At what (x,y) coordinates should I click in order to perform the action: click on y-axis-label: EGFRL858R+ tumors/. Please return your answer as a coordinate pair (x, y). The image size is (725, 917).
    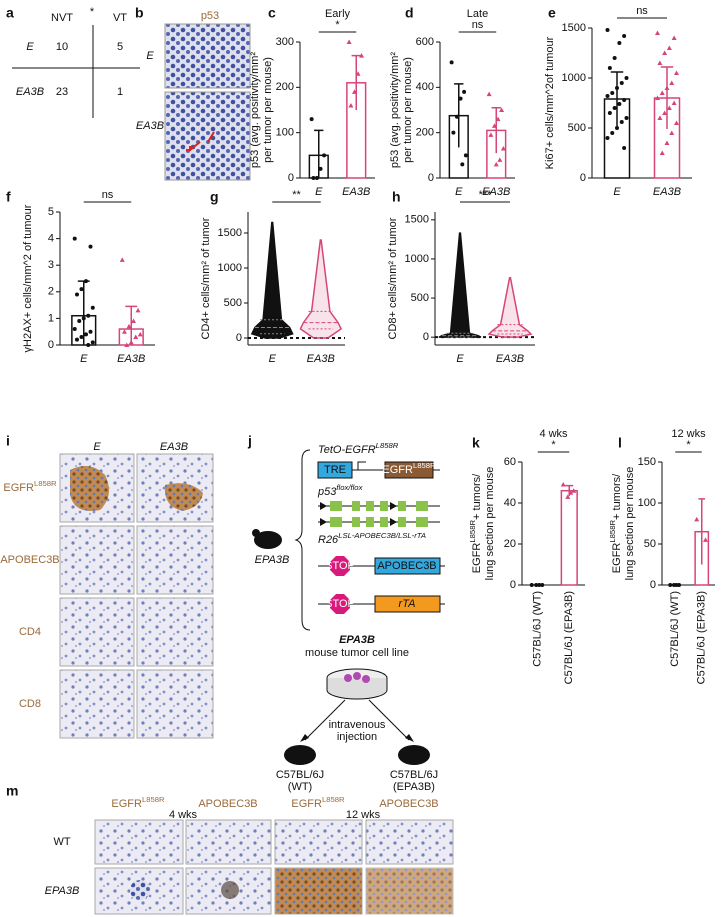
    Looking at the image, I should click on (615, 523).